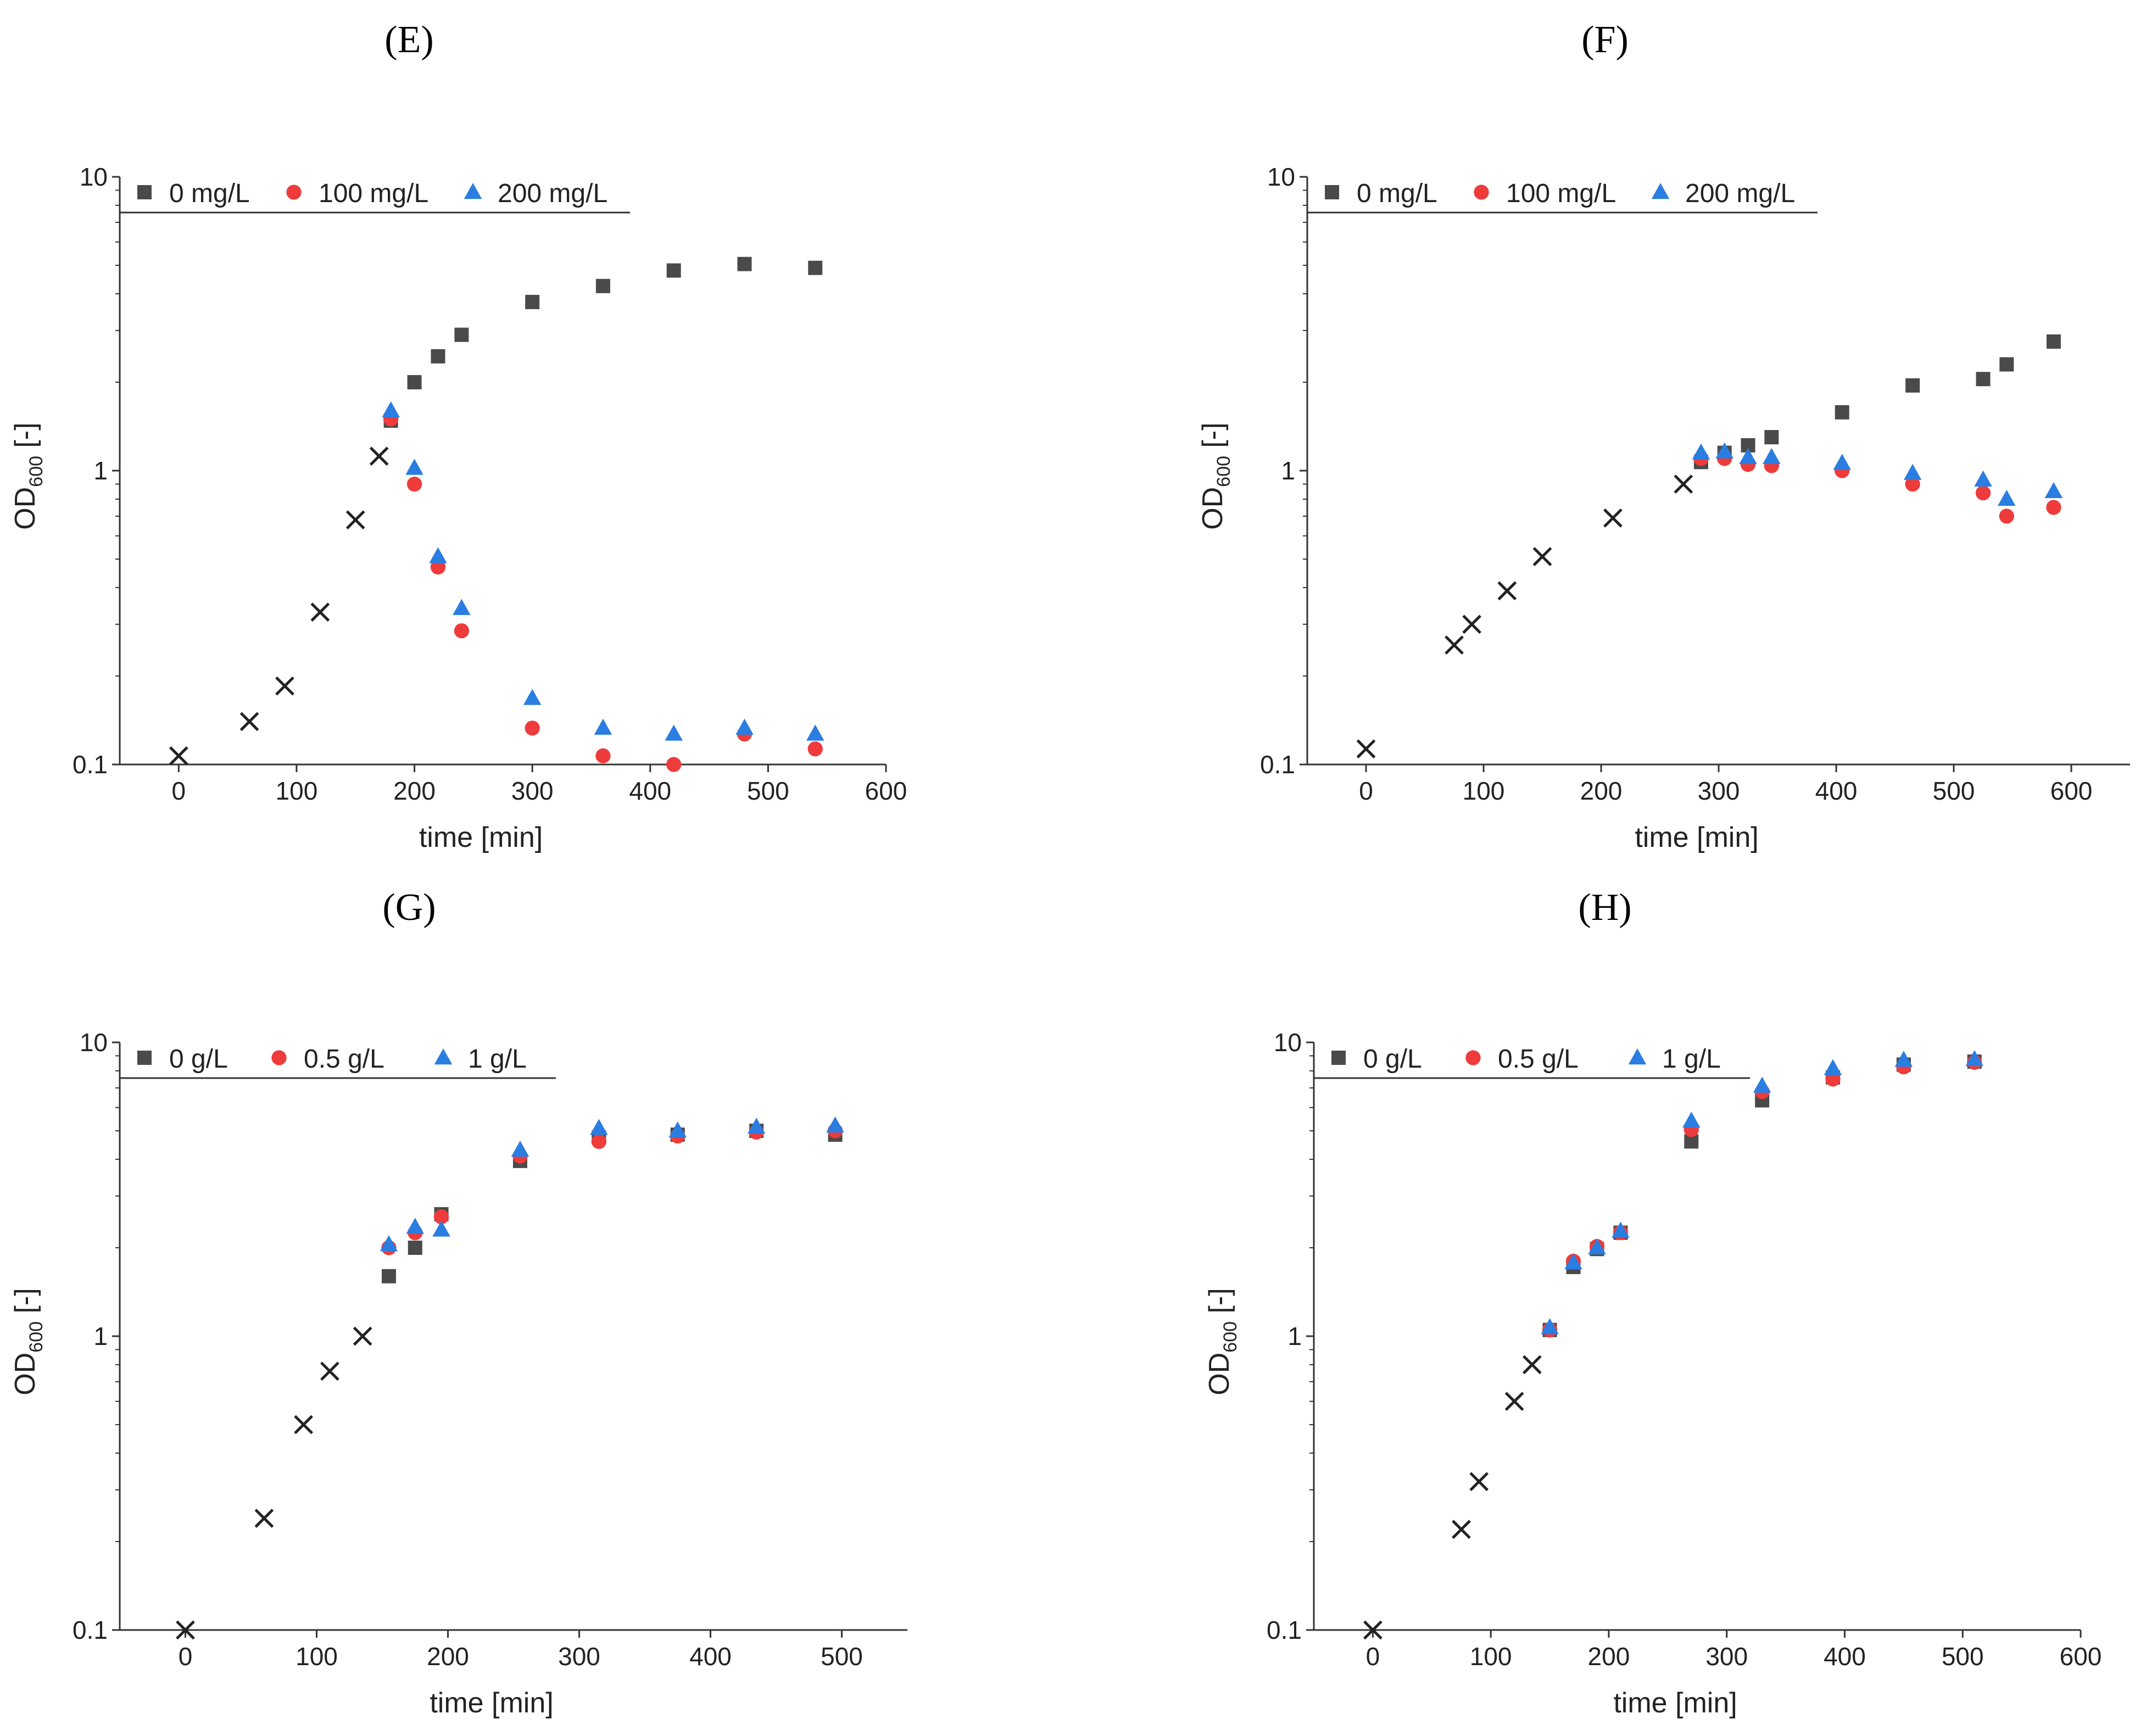  What do you see at coordinates (886, 791) in the screenshot?
I see `x-tick-label: 600` at bounding box center [886, 791].